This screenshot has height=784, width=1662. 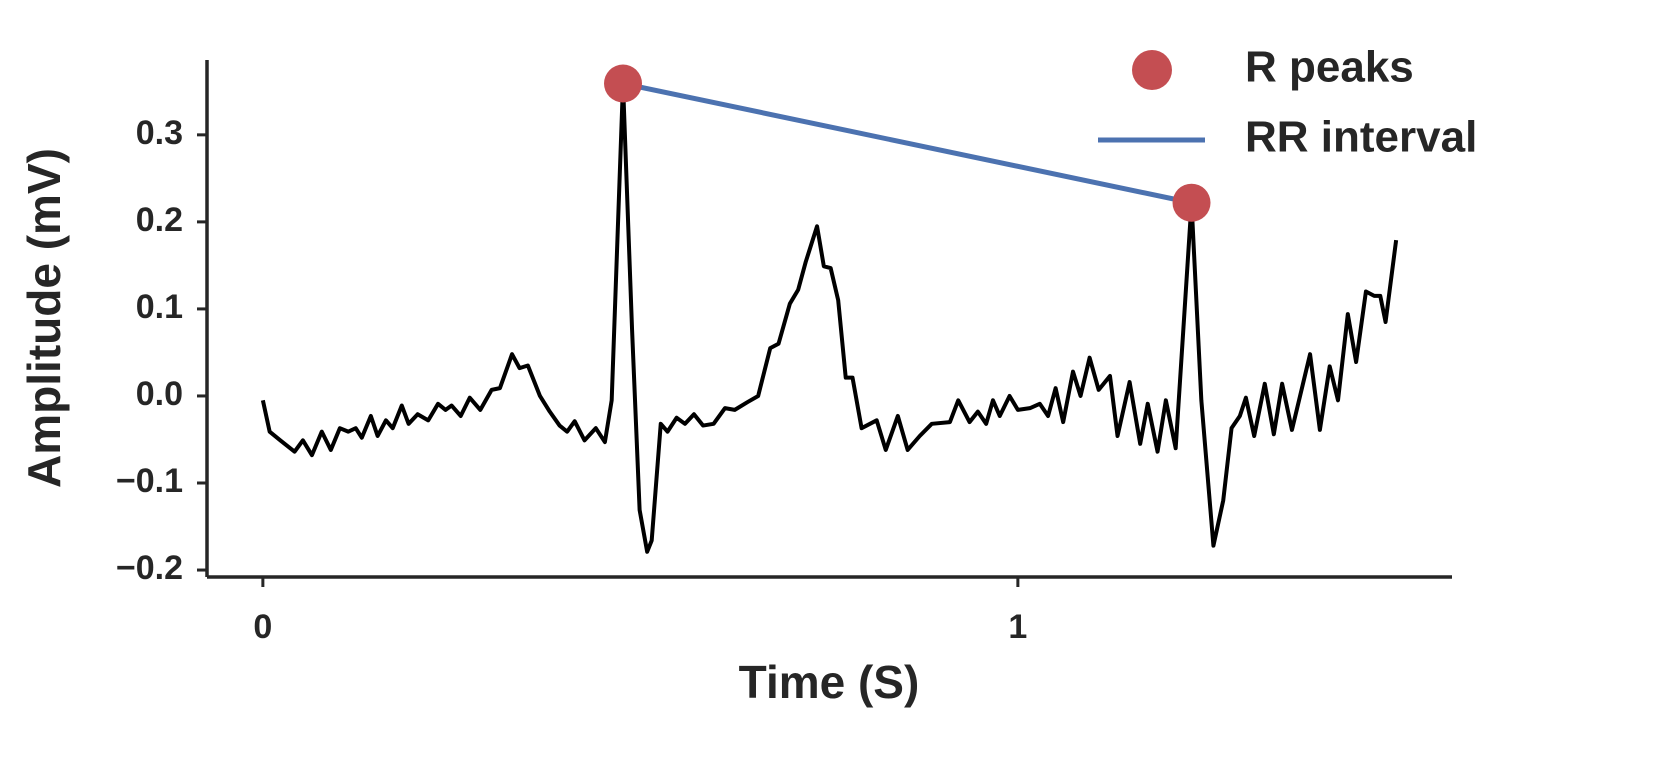 What do you see at coordinates (149, 481) in the screenshot?
I see `y-tick-label: −0.1` at bounding box center [149, 481].